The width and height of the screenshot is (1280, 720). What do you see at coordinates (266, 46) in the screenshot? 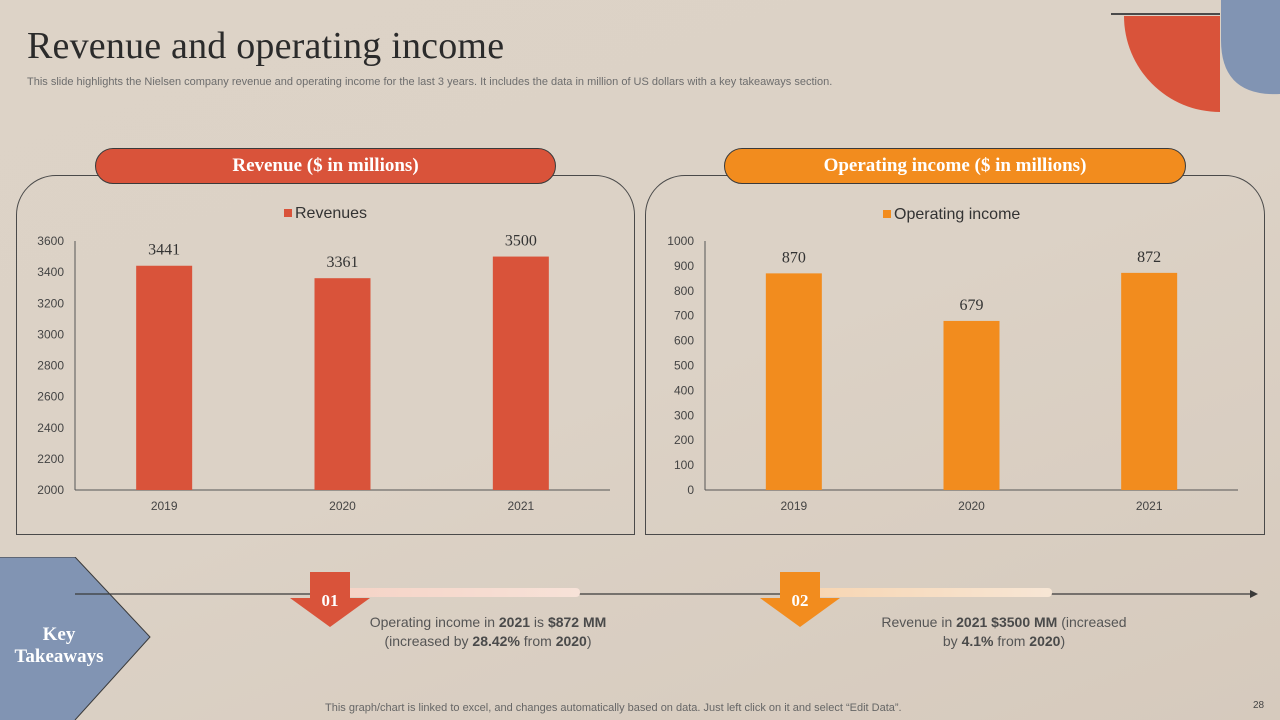
I see `page-title: Revenue and operating income` at bounding box center [266, 46].